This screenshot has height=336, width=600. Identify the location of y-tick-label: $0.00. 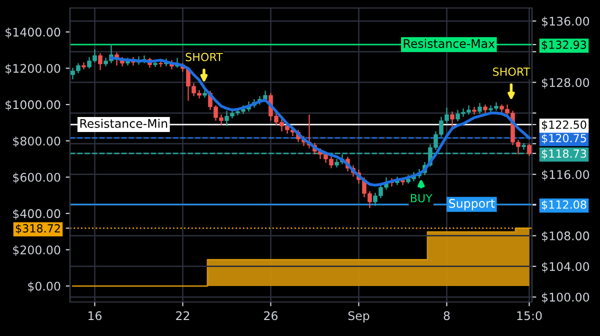
(44, 287).